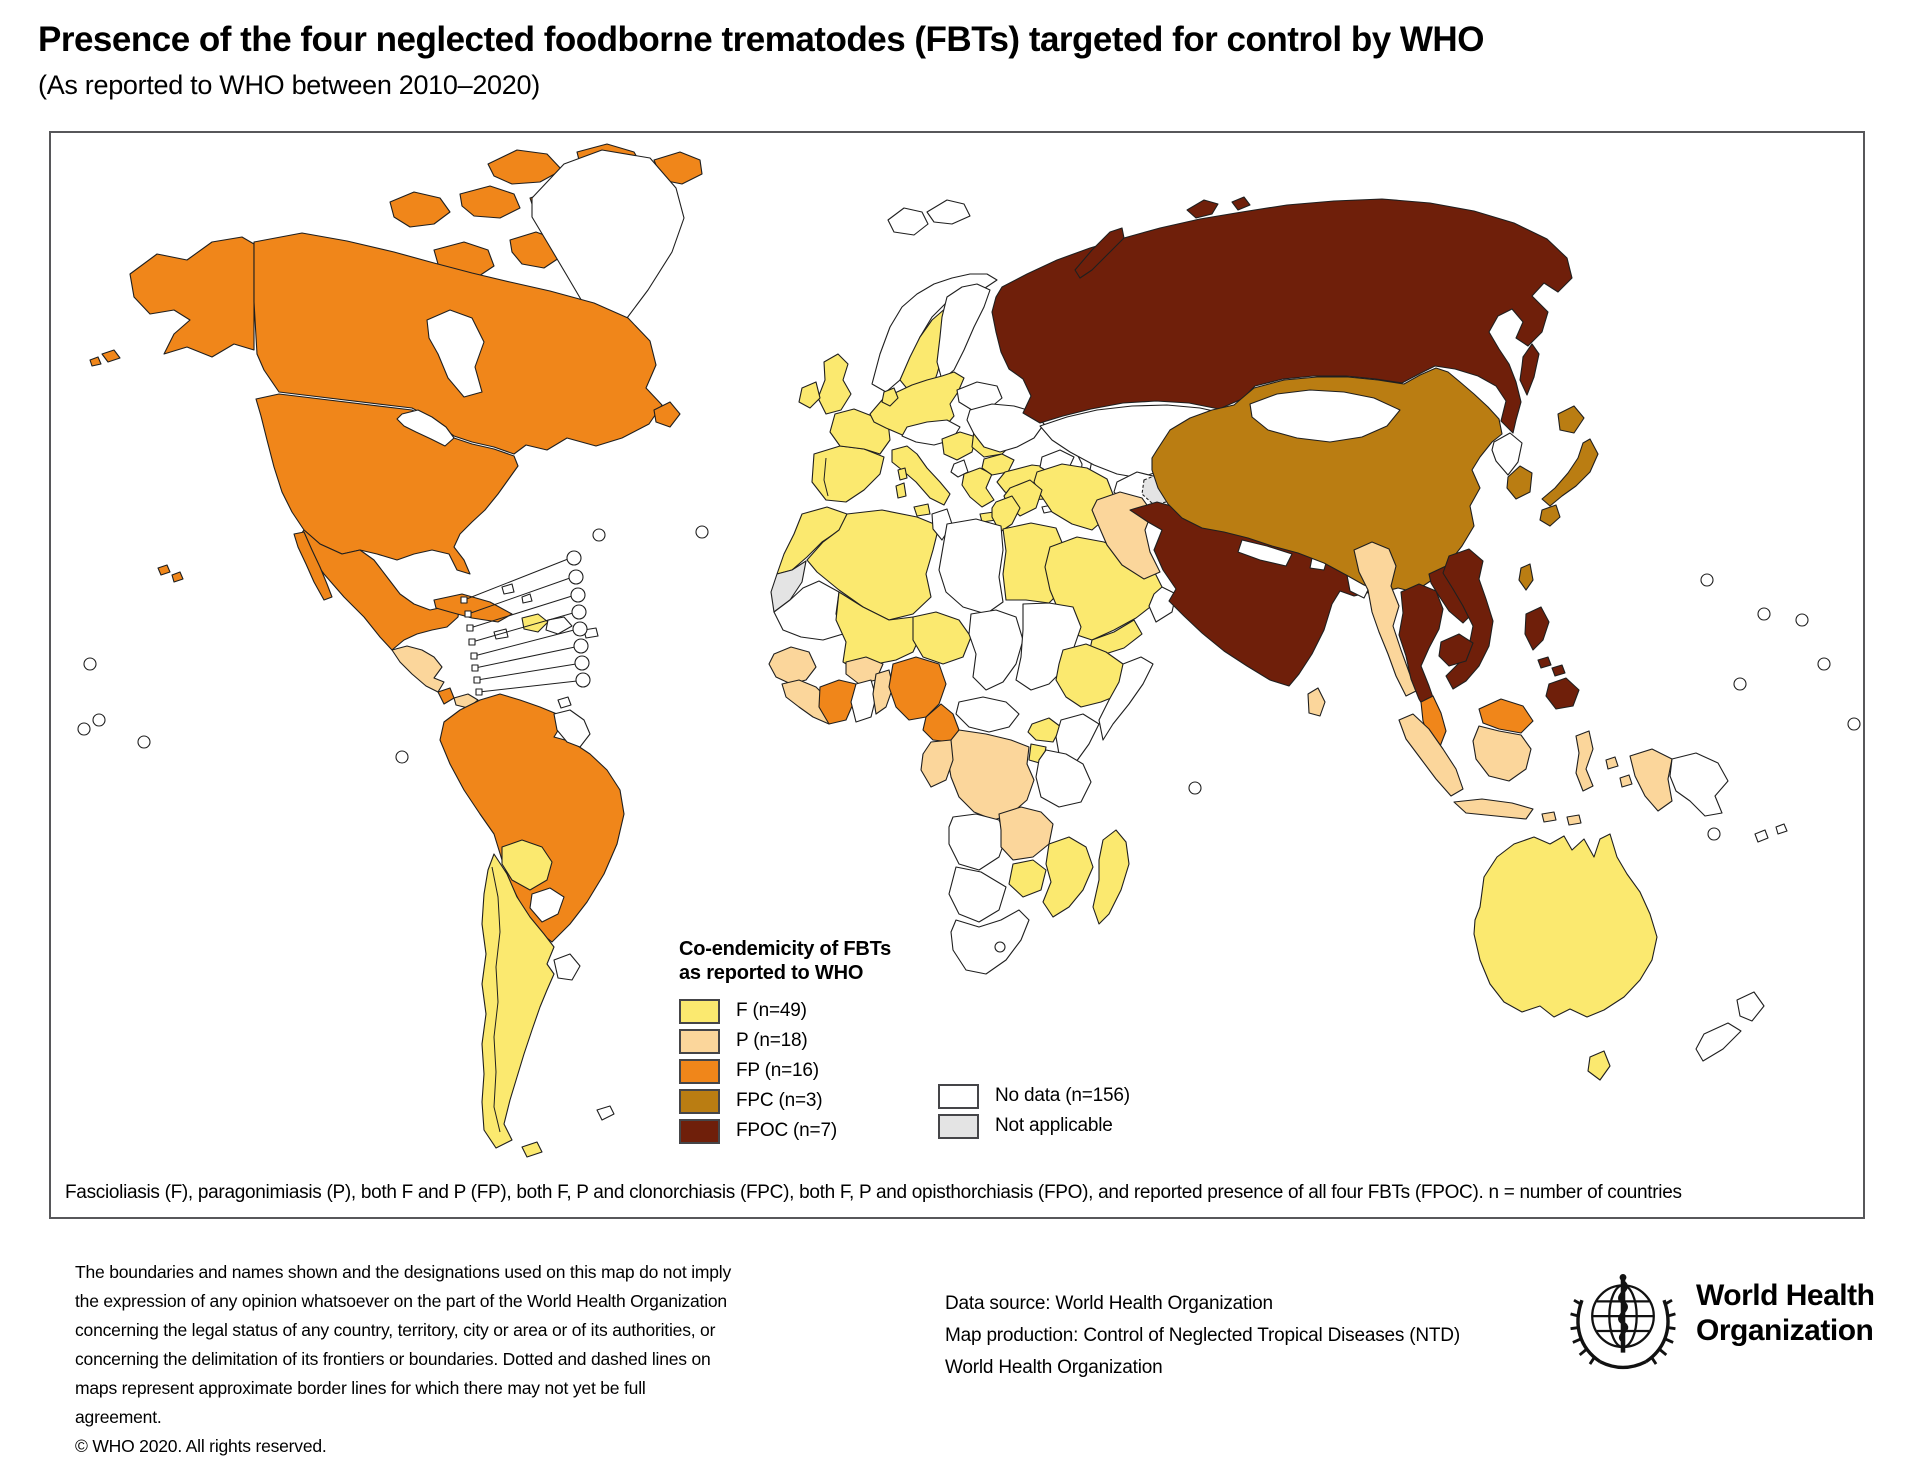  I want to click on kalimantan, so click(1502, 753).